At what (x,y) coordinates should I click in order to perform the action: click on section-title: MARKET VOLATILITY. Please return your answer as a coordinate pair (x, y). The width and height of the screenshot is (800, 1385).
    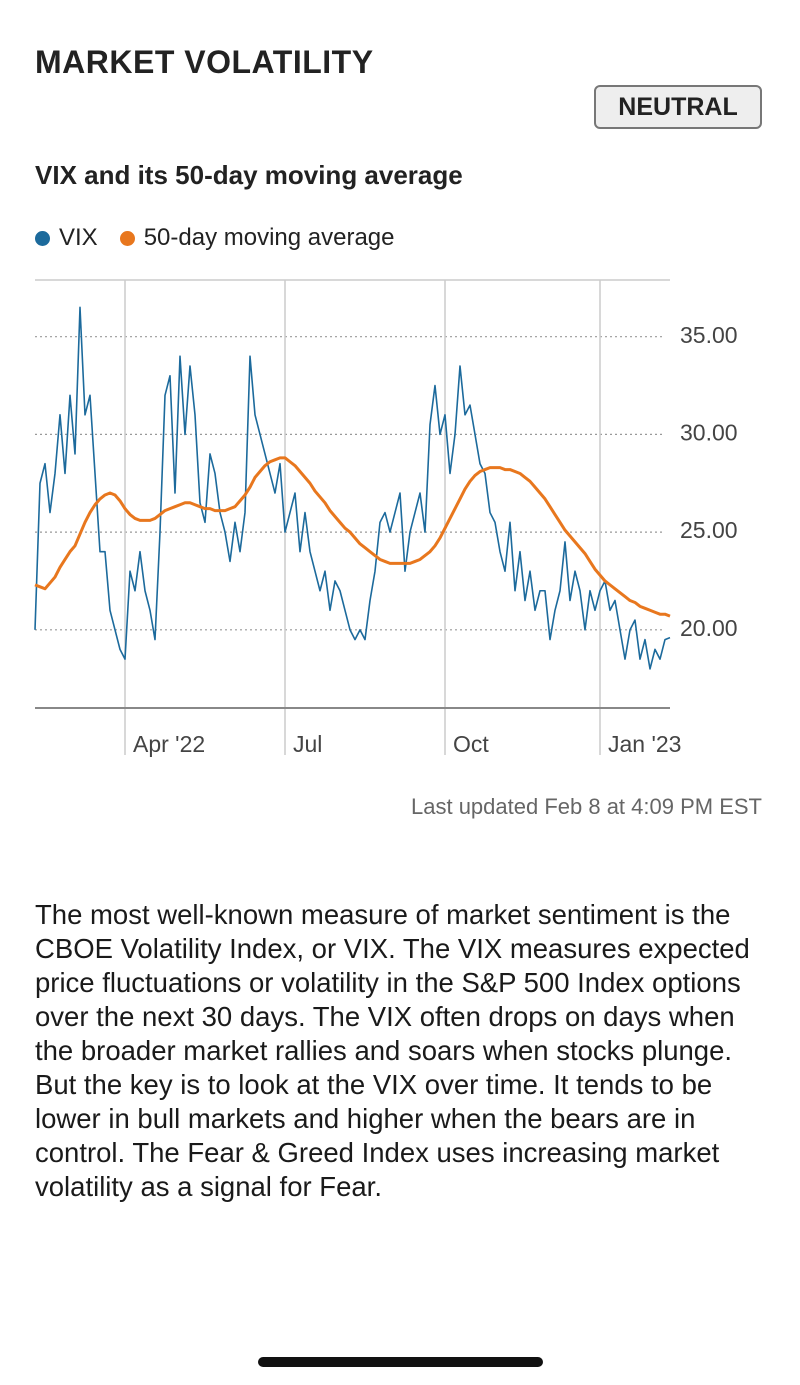
    Looking at the image, I should click on (204, 62).